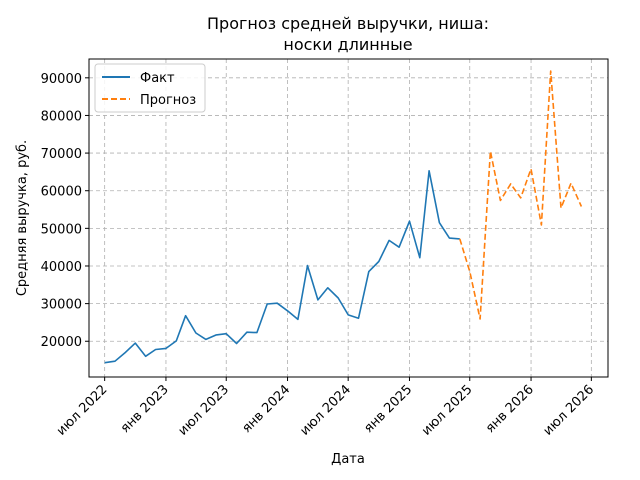 Image resolution: width=640 pixels, height=480 pixels. Describe the element at coordinates (61, 267) in the screenshot. I see `y-tick-label: 40000` at that location.